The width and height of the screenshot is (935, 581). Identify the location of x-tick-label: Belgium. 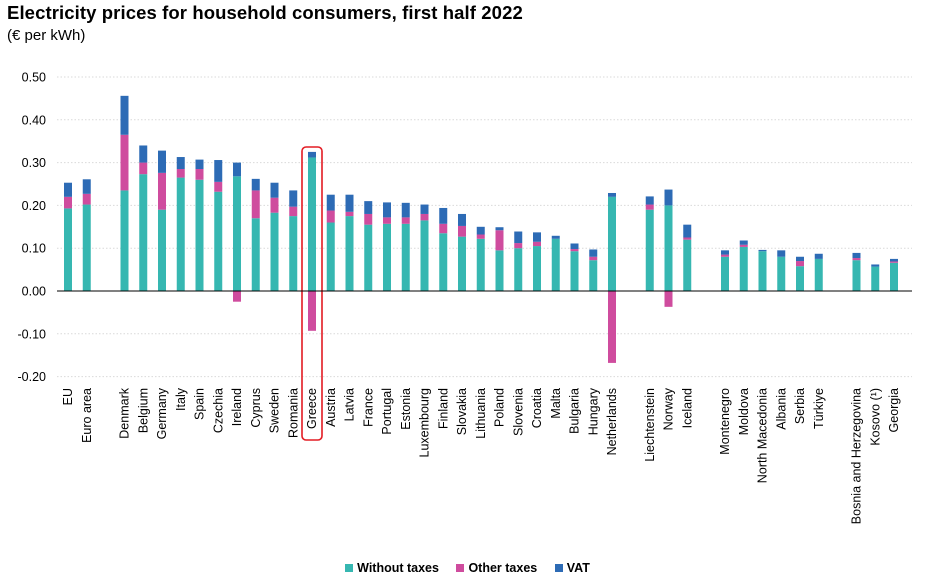
(143, 410).